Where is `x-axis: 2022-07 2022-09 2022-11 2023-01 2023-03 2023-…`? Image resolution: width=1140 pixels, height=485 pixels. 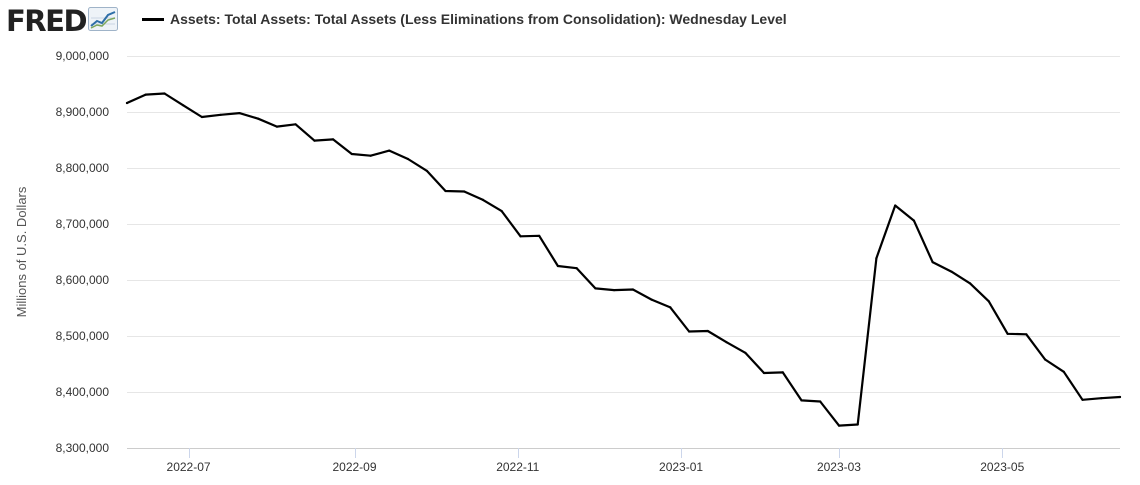 x-axis: 2022-07 2022-09 2022-11 2023-01 2023-03 2023-… is located at coordinates (623, 461).